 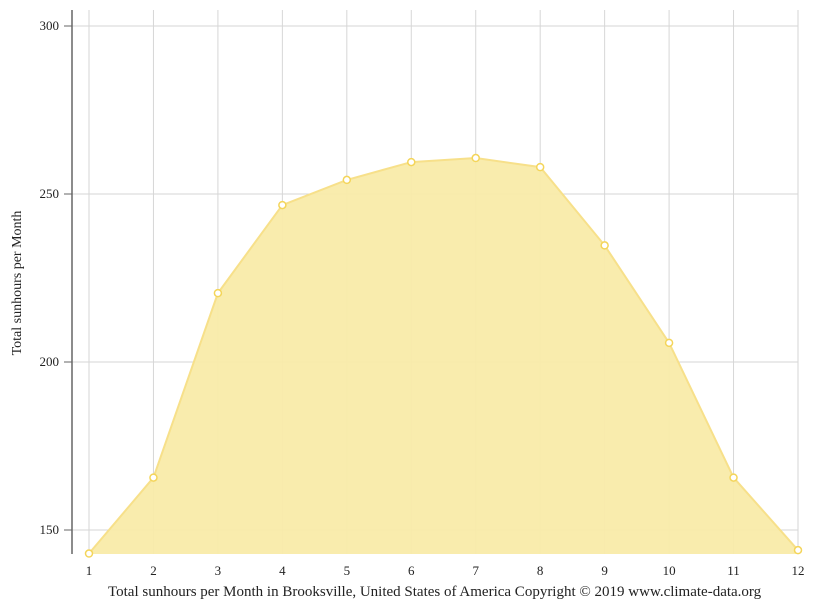 What do you see at coordinates (50, 193) in the screenshot?
I see `y-tick-label: 250` at bounding box center [50, 193].